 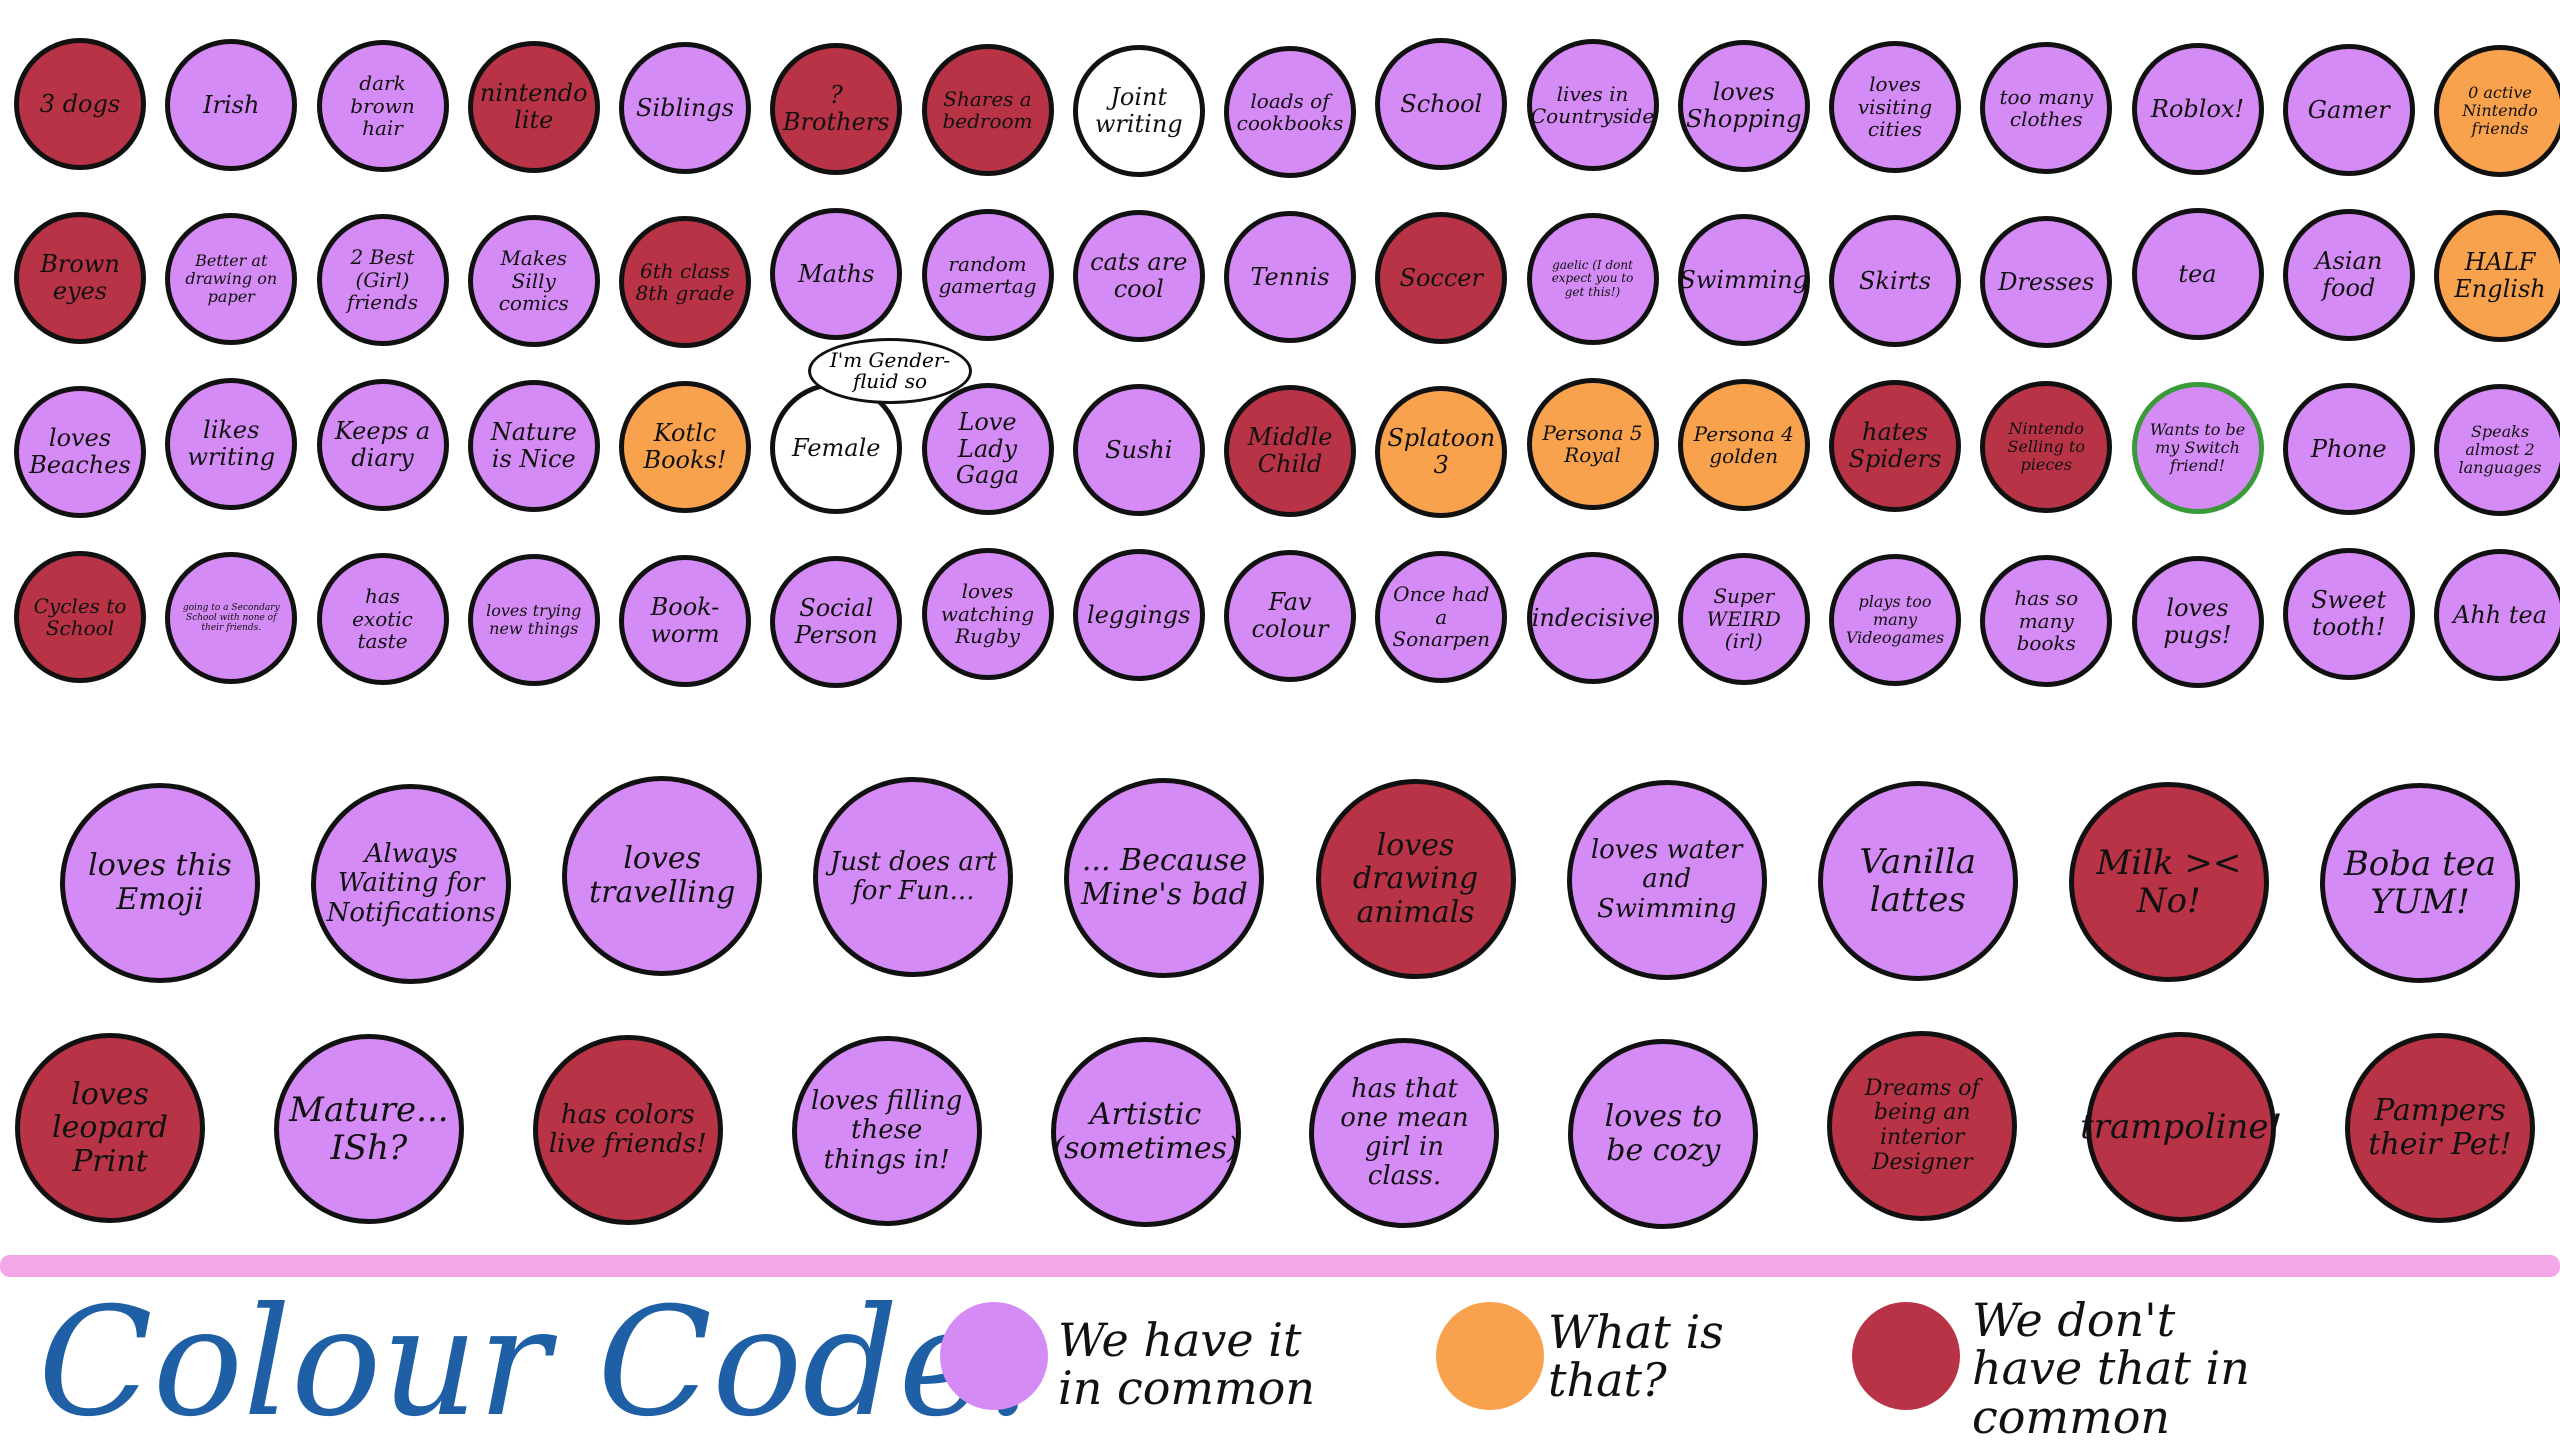 What do you see at coordinates (1415, 879) in the screenshot?
I see `trait-bubble: loves drawing animals` at bounding box center [1415, 879].